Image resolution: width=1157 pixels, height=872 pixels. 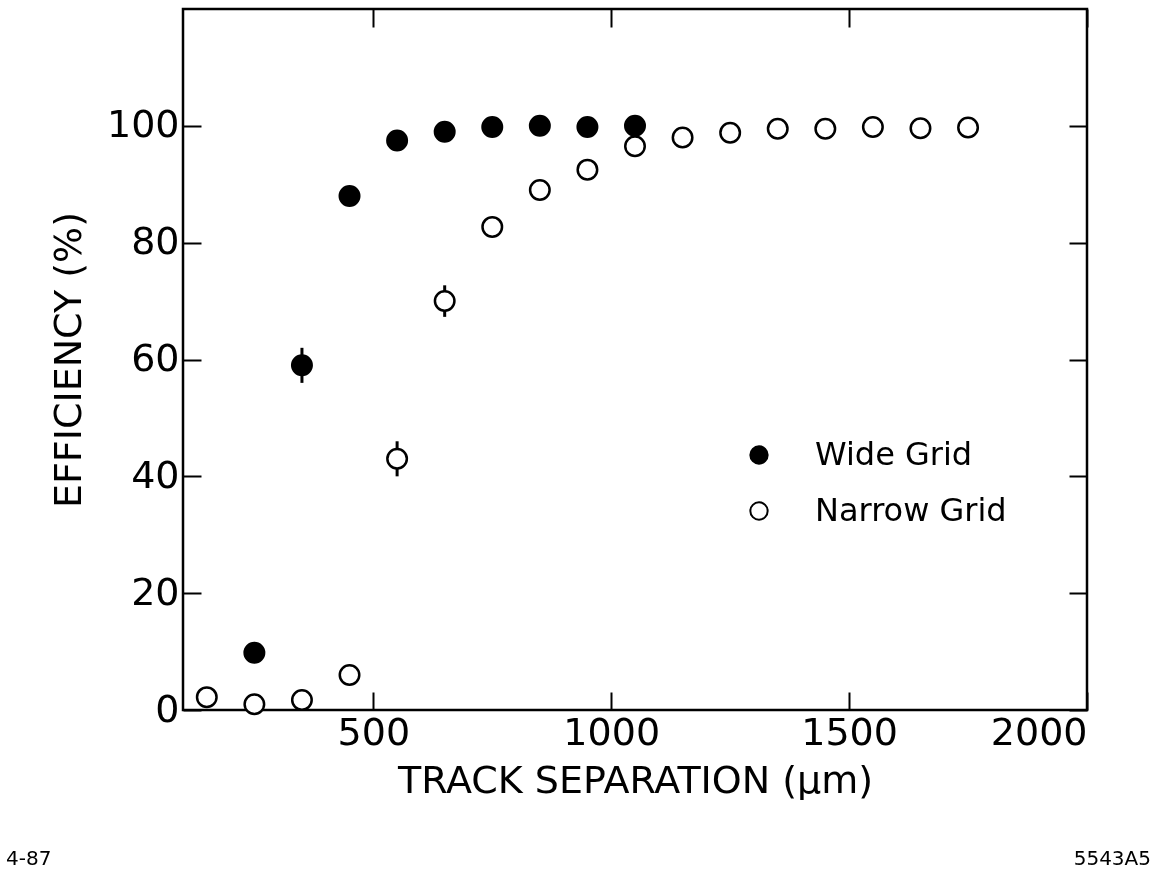 I want to click on y-tick-label: 0, so click(x=167, y=708).